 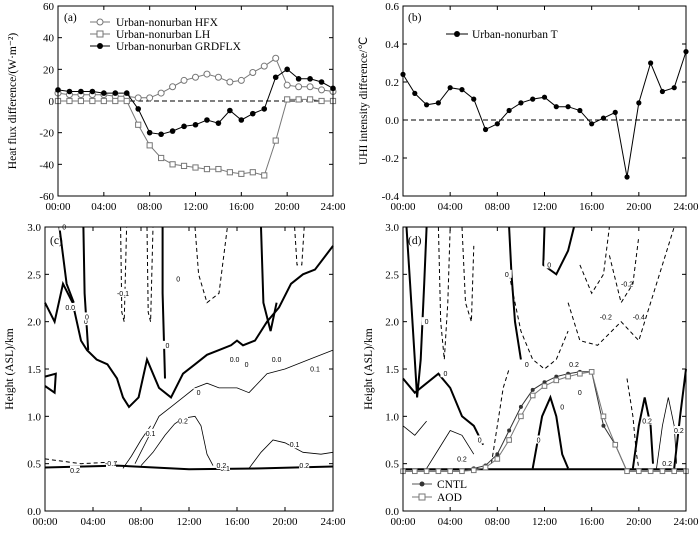 I want to click on y-tick-label-c-4: 2.0, so click(x=34, y=323).